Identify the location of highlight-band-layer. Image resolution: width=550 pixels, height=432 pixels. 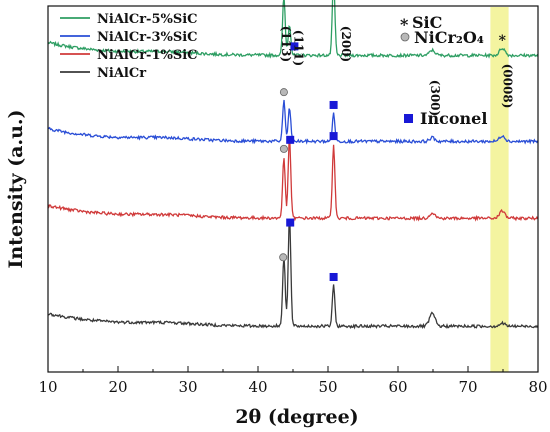
(499, 189).